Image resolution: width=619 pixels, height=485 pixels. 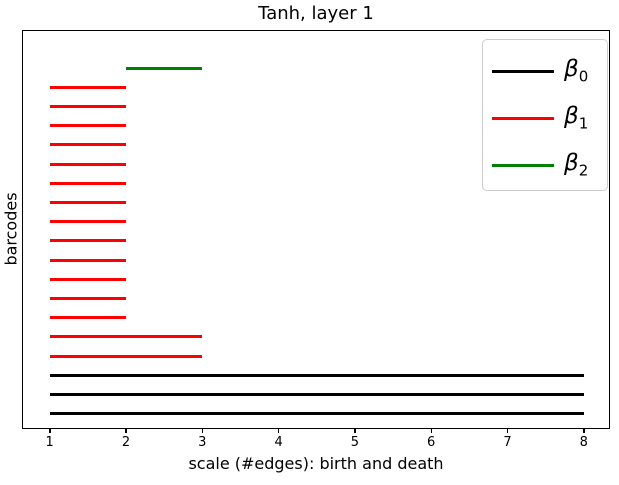 I want to click on chart-title: Tanh, layer 1, so click(x=316, y=13).